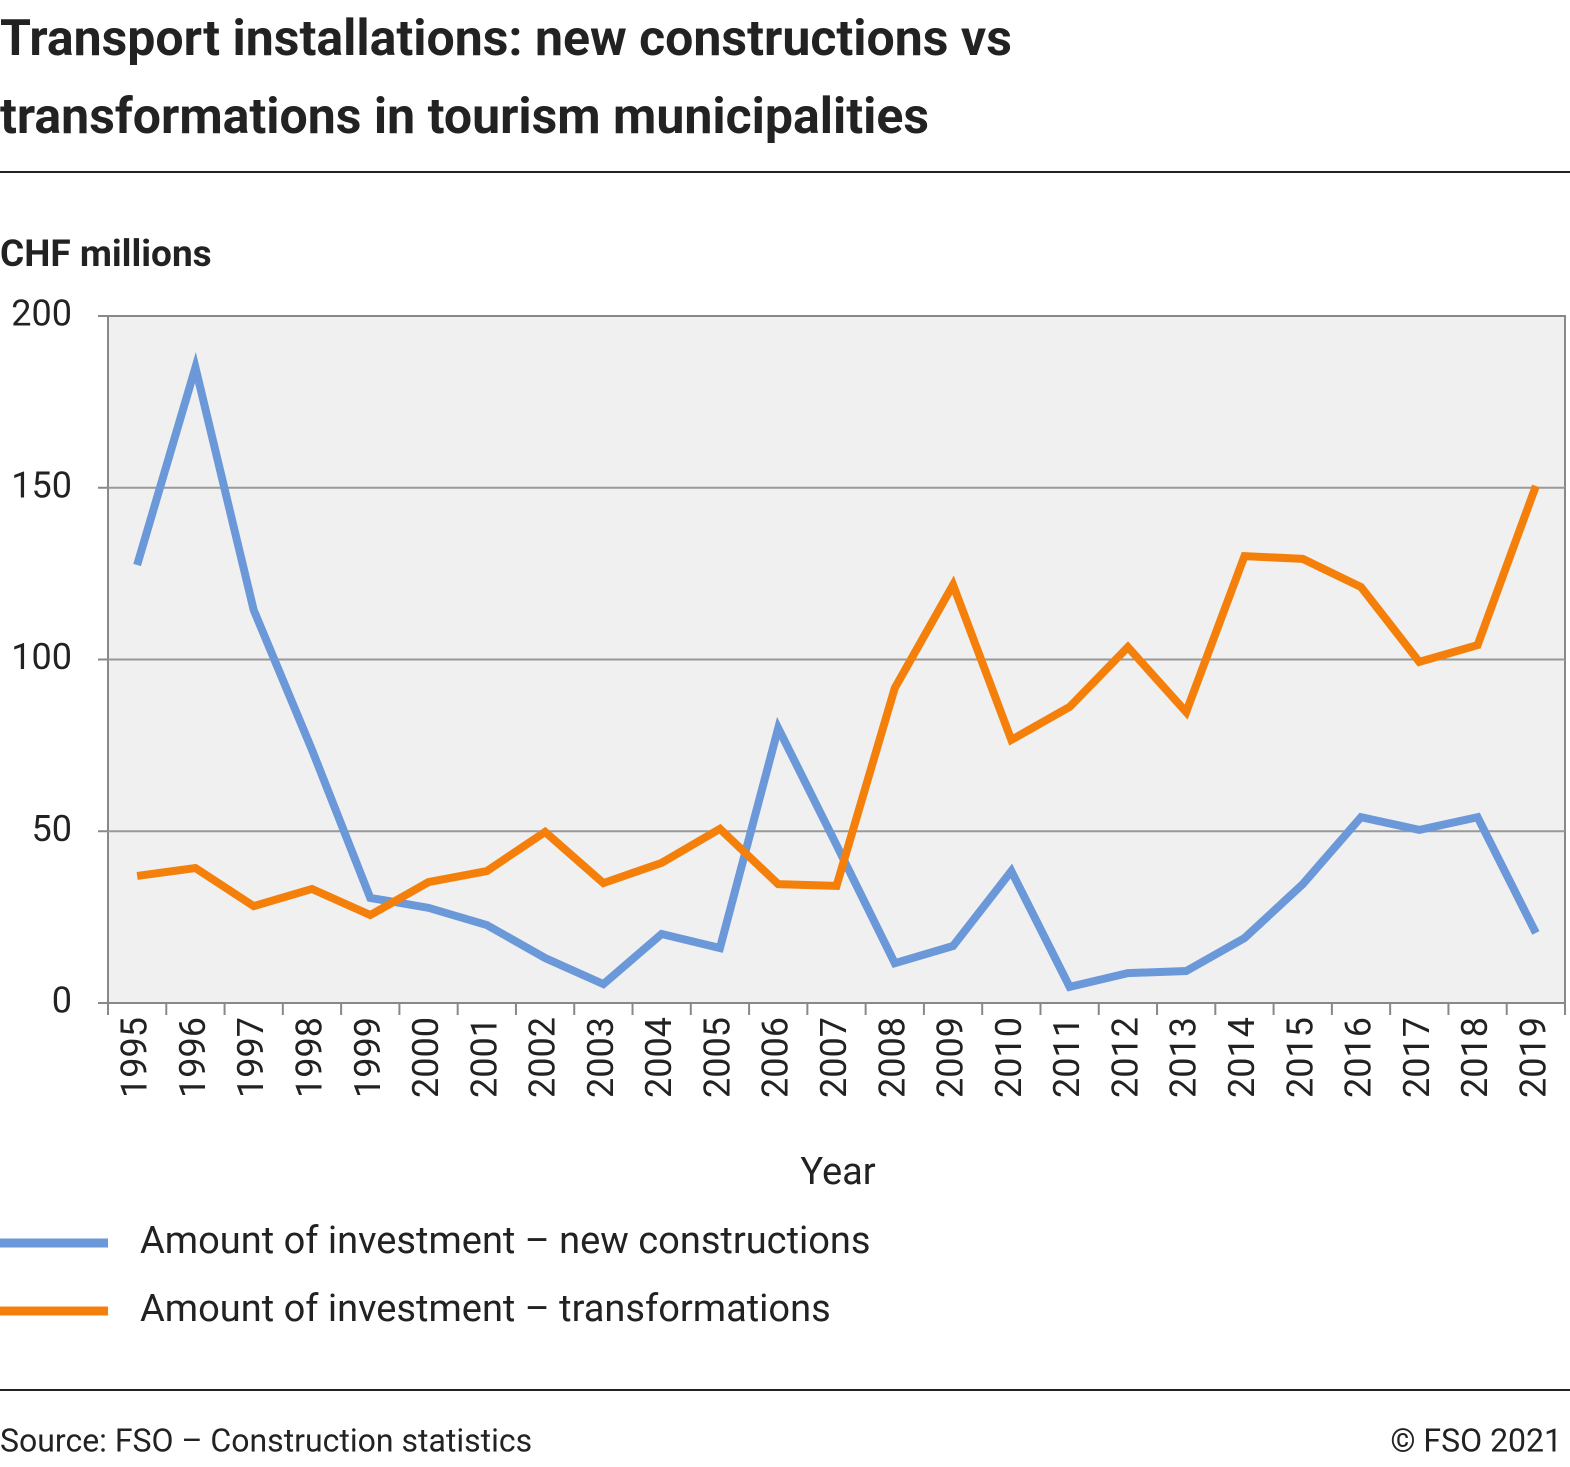 The width and height of the screenshot is (1570, 1467). What do you see at coordinates (193, 1057) in the screenshot?
I see `x-tick-label: 1996` at bounding box center [193, 1057].